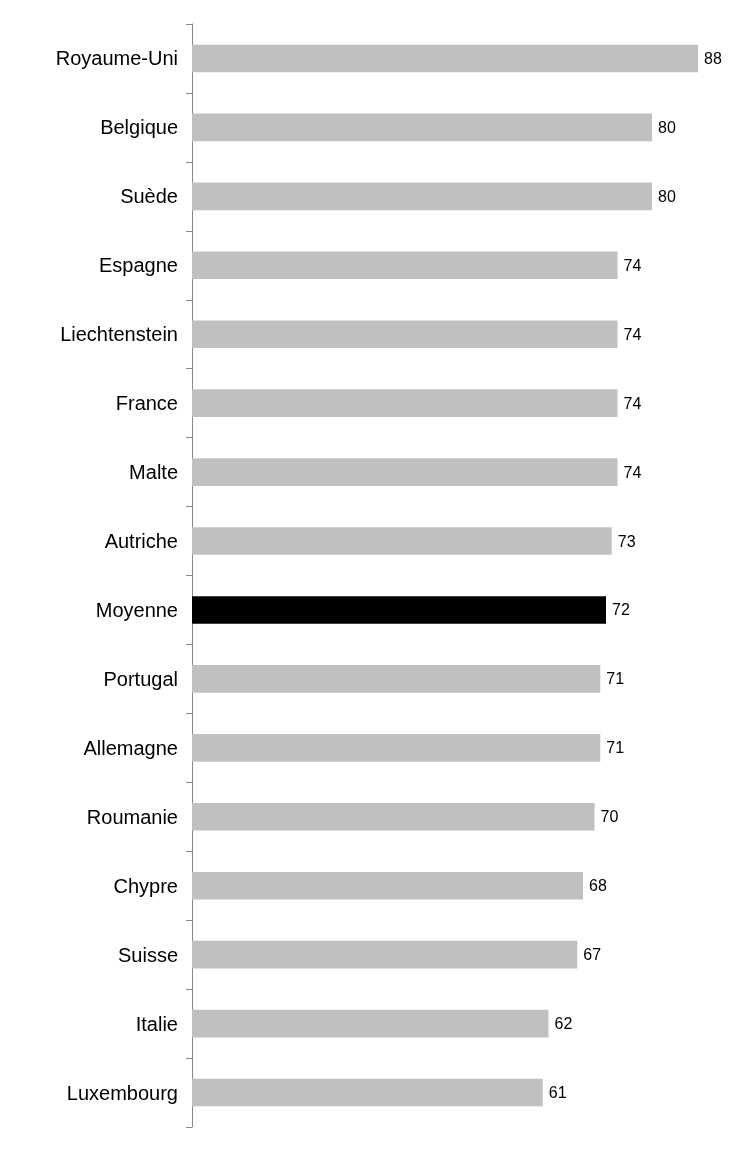  What do you see at coordinates (138, 265) in the screenshot?
I see `y-tick-label: Espagne` at bounding box center [138, 265].